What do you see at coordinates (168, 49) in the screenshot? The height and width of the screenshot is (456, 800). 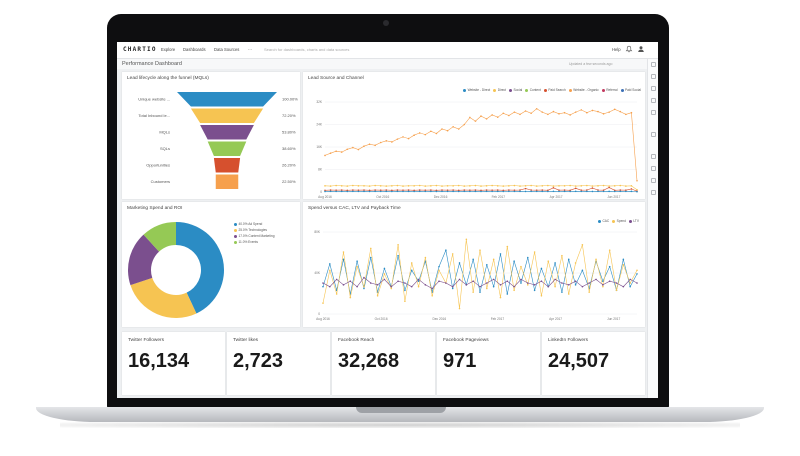 I see `nav-explore: Explore` at bounding box center [168, 49].